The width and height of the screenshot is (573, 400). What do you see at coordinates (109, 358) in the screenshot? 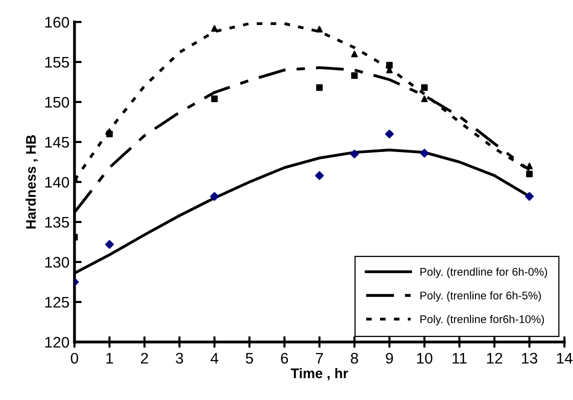
I see `x-tick-label: 1` at bounding box center [109, 358].